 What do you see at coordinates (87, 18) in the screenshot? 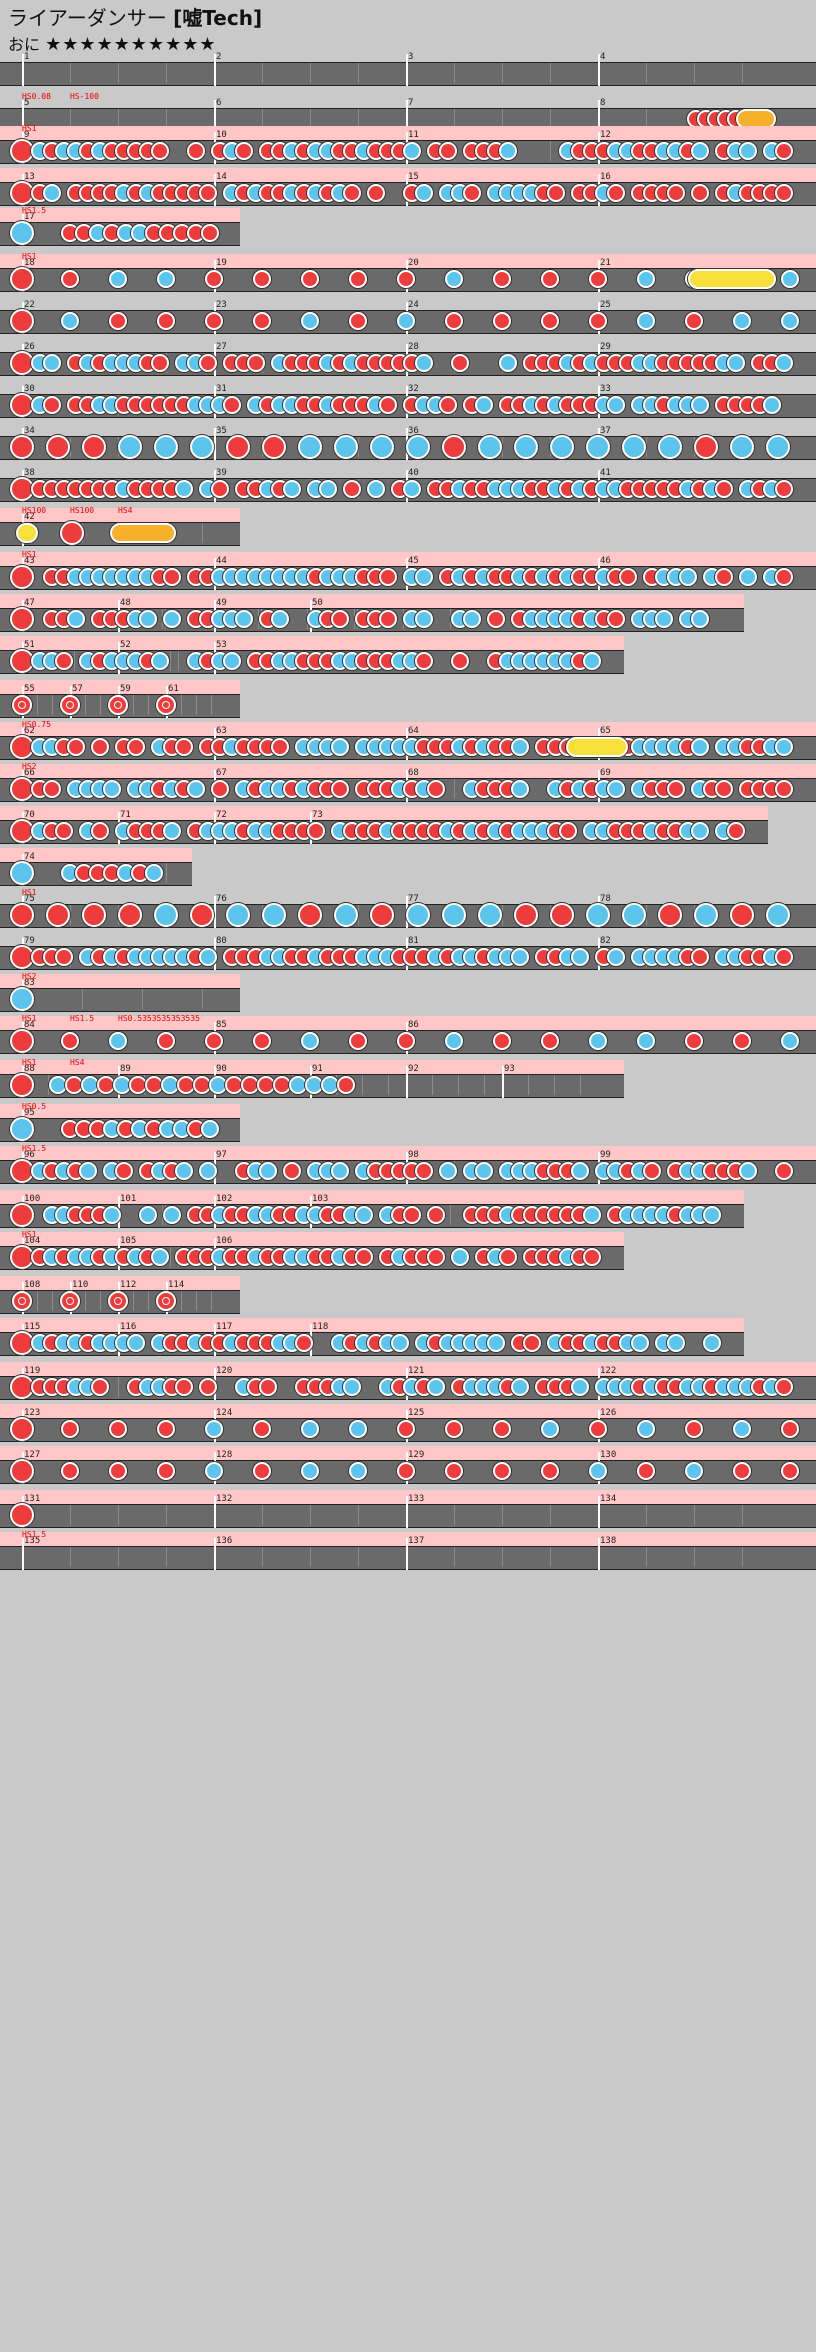
I see `song-name: ライアーダンサー` at bounding box center [87, 18].